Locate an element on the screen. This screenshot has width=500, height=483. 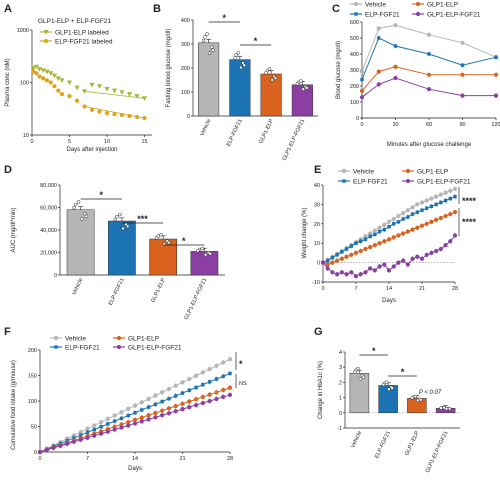
category-label: GLP1-ELP-FGF21 is located at coordinates (196, 299).